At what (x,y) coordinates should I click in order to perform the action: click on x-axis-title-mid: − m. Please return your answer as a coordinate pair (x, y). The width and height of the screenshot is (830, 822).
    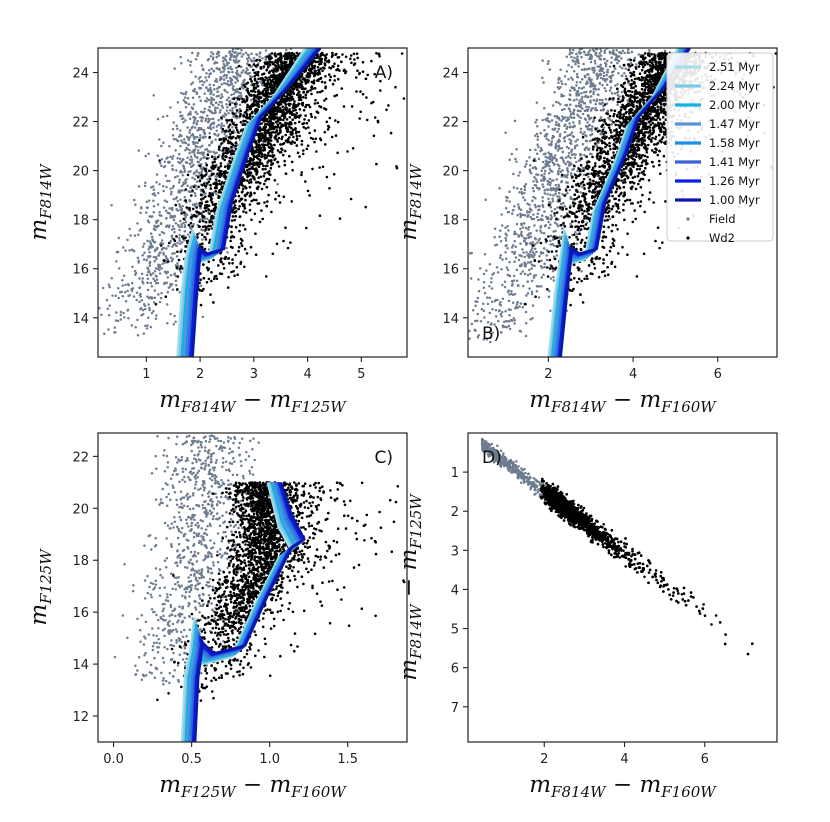
    Looking at the image, I should click on (264, 400).